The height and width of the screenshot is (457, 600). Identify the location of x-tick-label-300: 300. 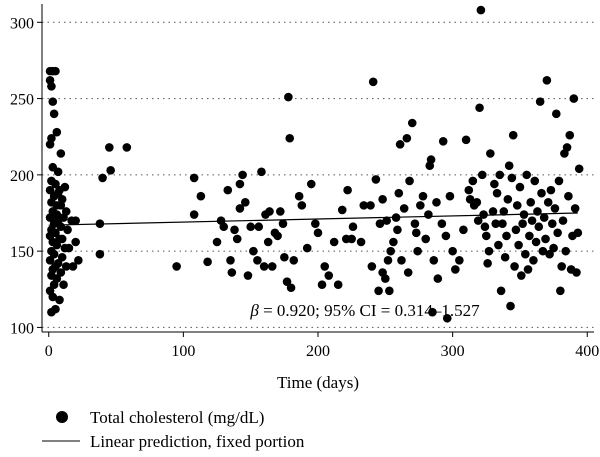
(453, 351).